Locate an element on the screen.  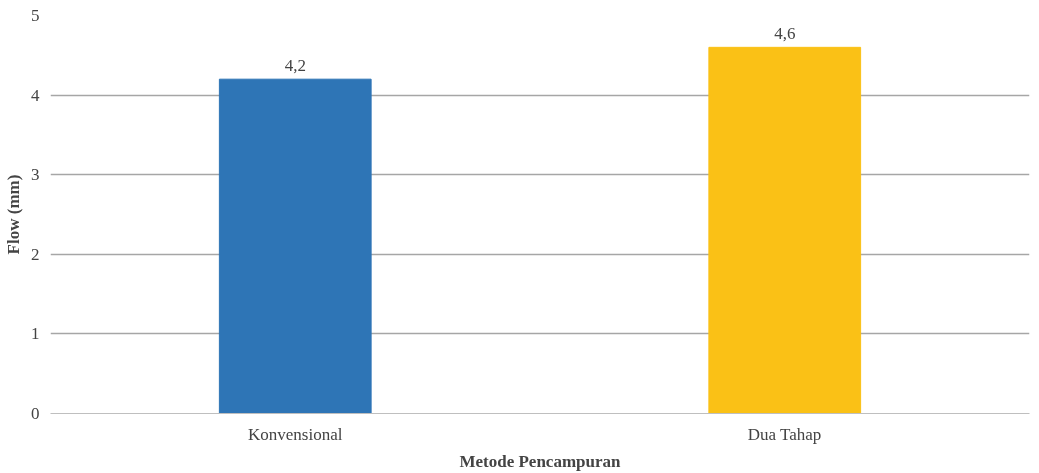
x-tick-label: Konvensional is located at coordinates (295, 434).